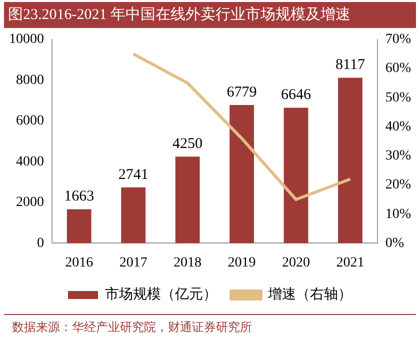  I want to click on y-tick-label: 4000, so click(30, 162).